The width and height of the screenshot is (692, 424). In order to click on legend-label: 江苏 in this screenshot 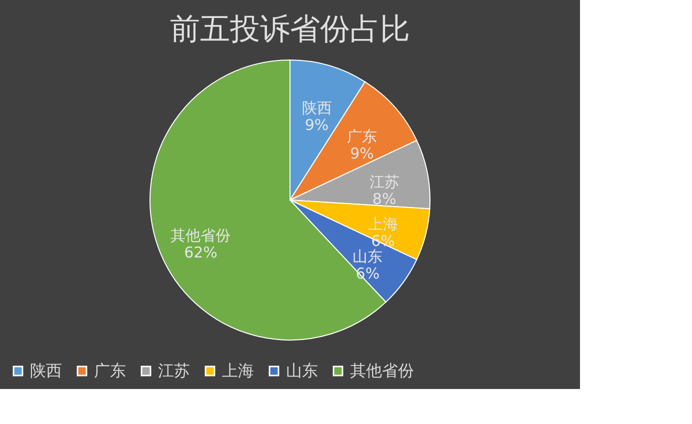, I will do `click(174, 370)`.